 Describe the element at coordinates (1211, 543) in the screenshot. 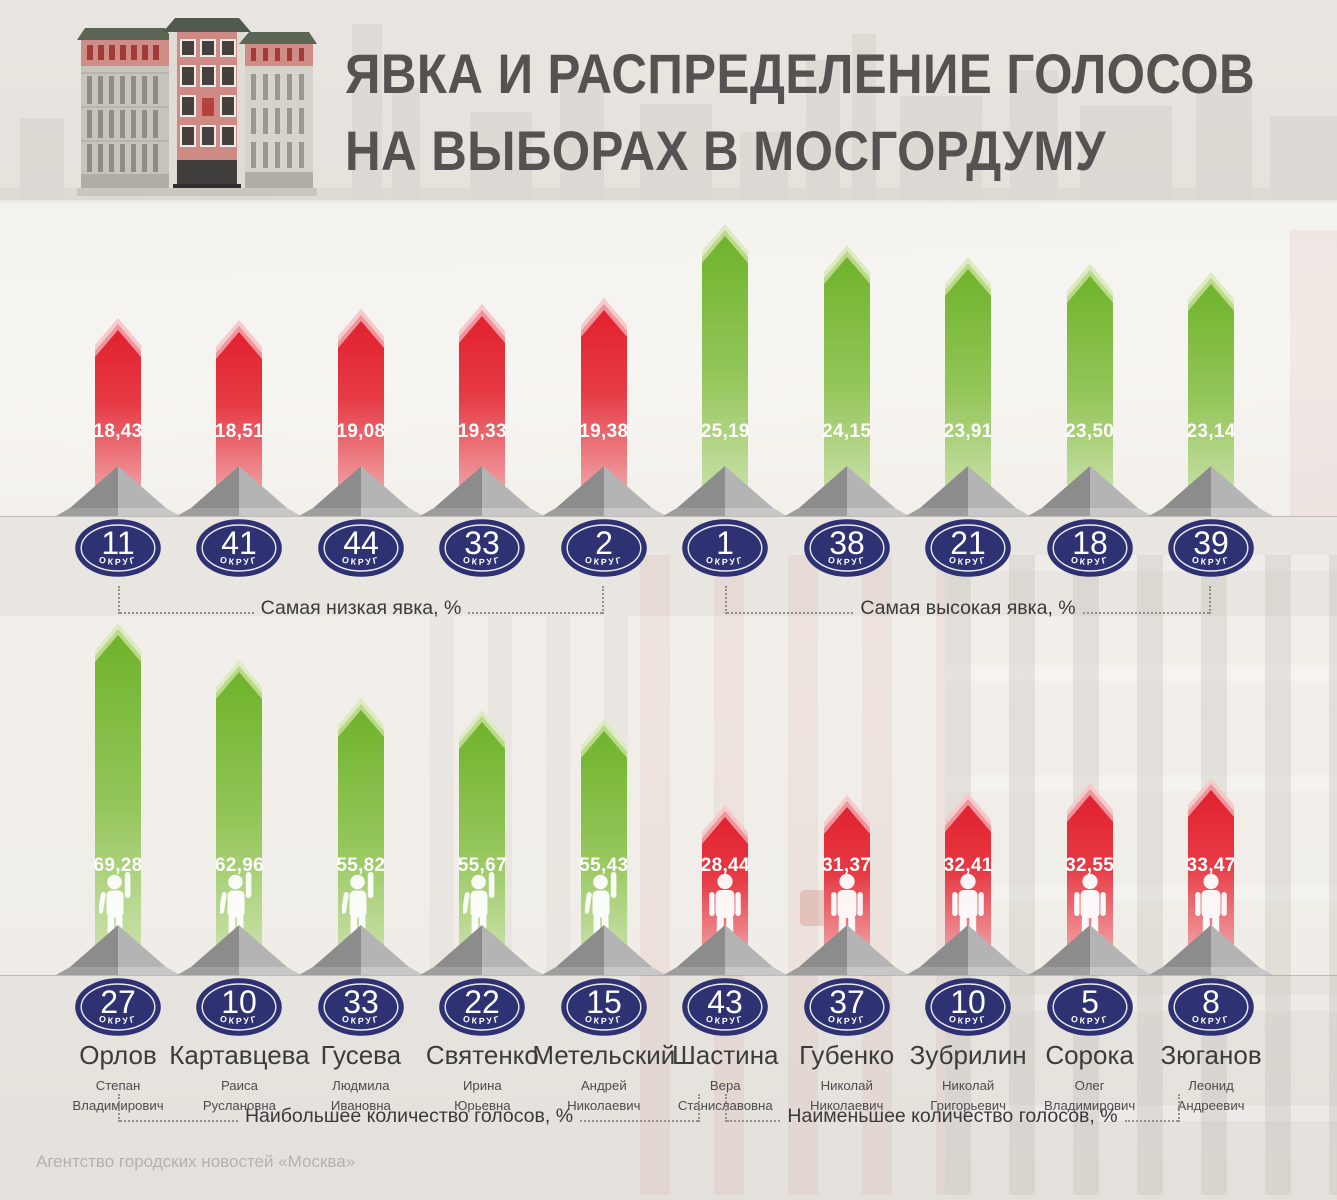

I see `svg-text: 39` at that location.